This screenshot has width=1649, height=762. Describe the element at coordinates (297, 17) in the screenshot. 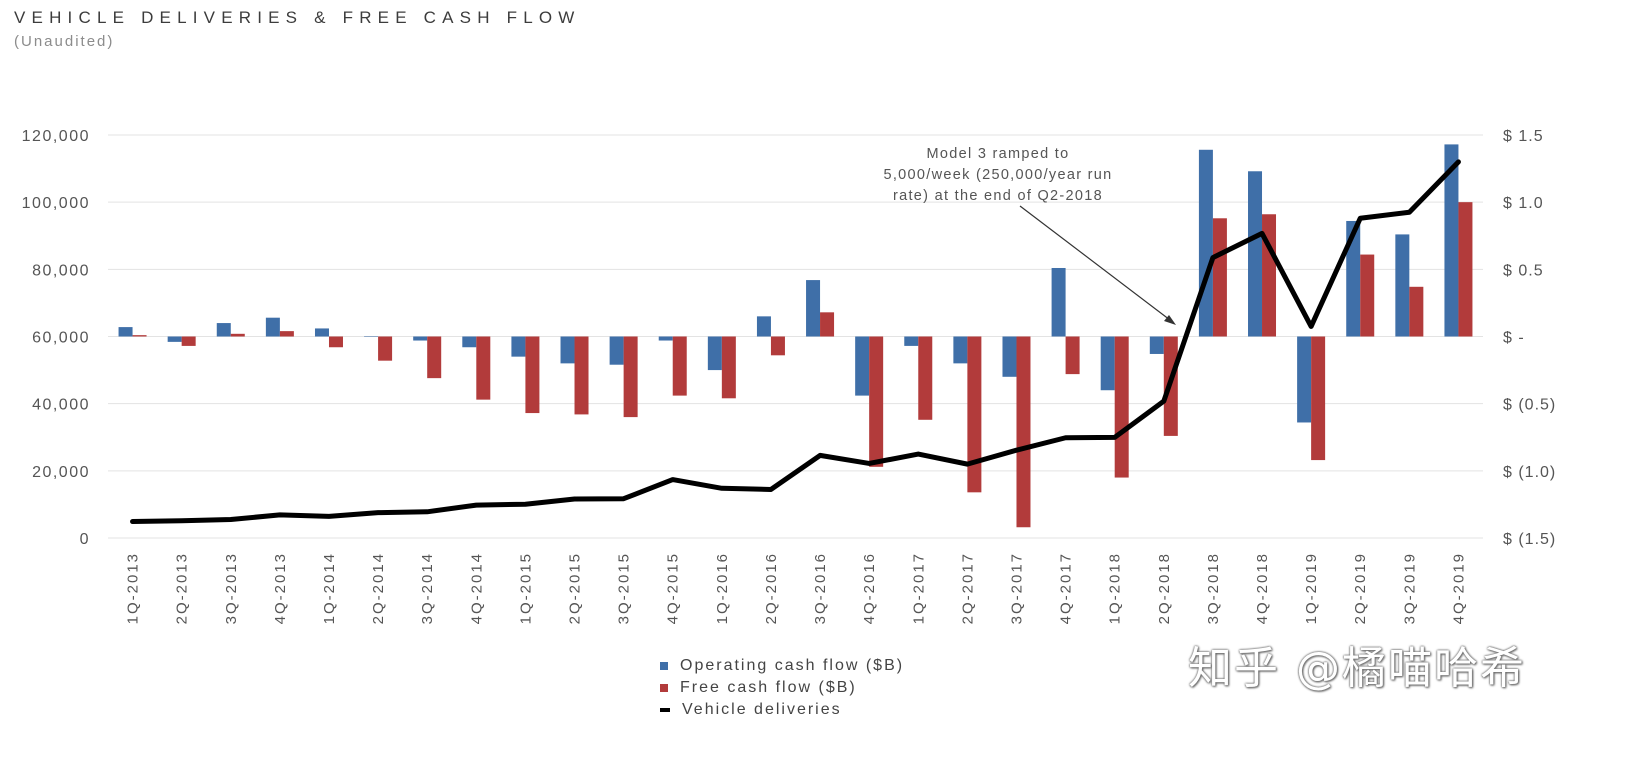

I see `chart-title: VEHICLE DELIVERIES & FREE CASH FLOW` at that location.